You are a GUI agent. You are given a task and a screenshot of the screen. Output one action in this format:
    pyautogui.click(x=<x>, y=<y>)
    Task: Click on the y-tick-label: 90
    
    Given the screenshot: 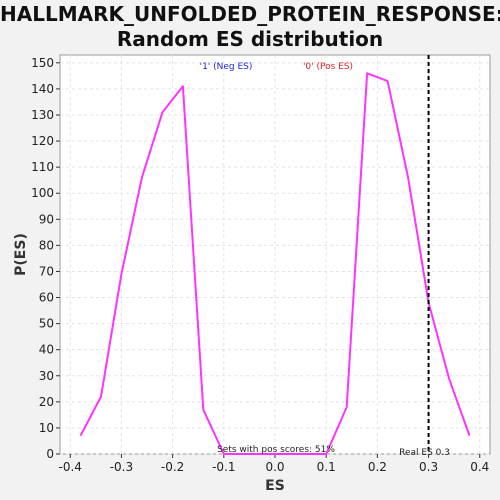 What is the action you would take?
    pyautogui.click(x=46, y=219)
    